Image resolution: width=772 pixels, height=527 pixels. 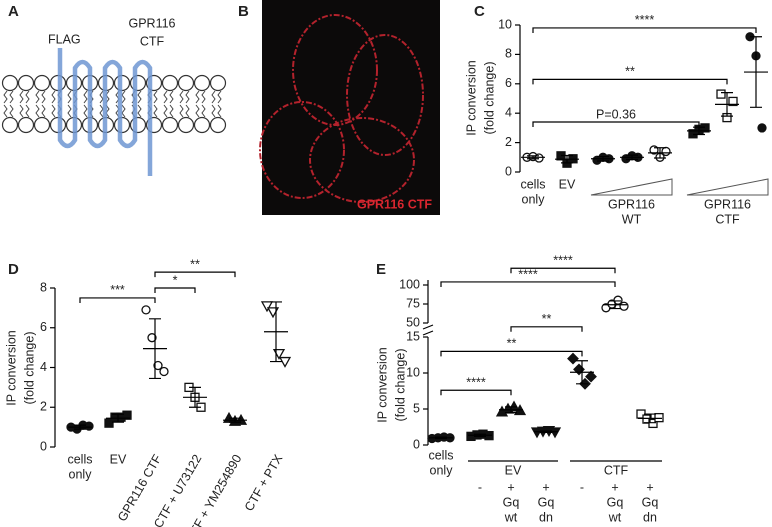 I want to click on y-axis-label: (fold change), so click(x=400, y=385).